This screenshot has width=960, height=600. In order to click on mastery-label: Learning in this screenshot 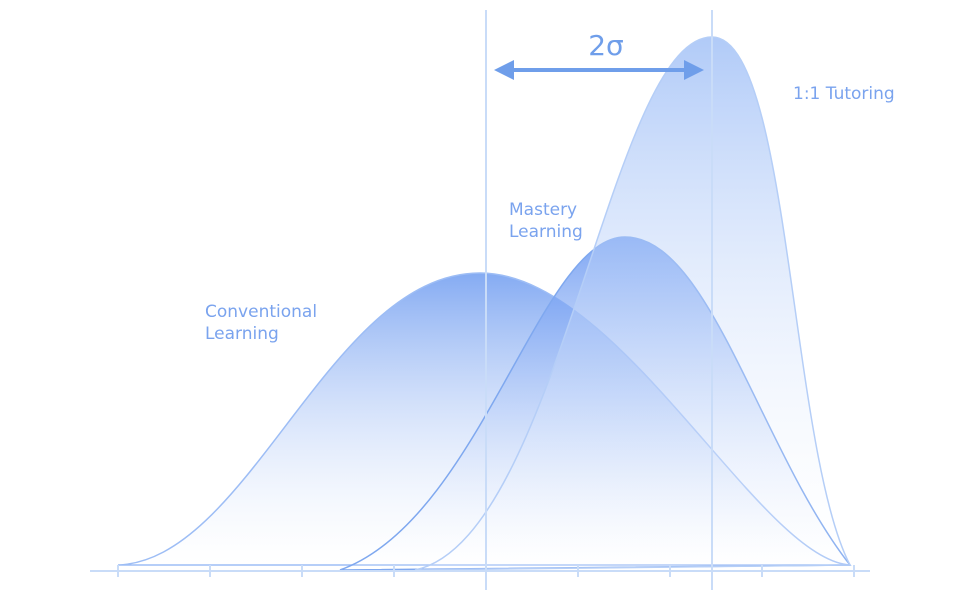, I will do `click(546, 232)`.